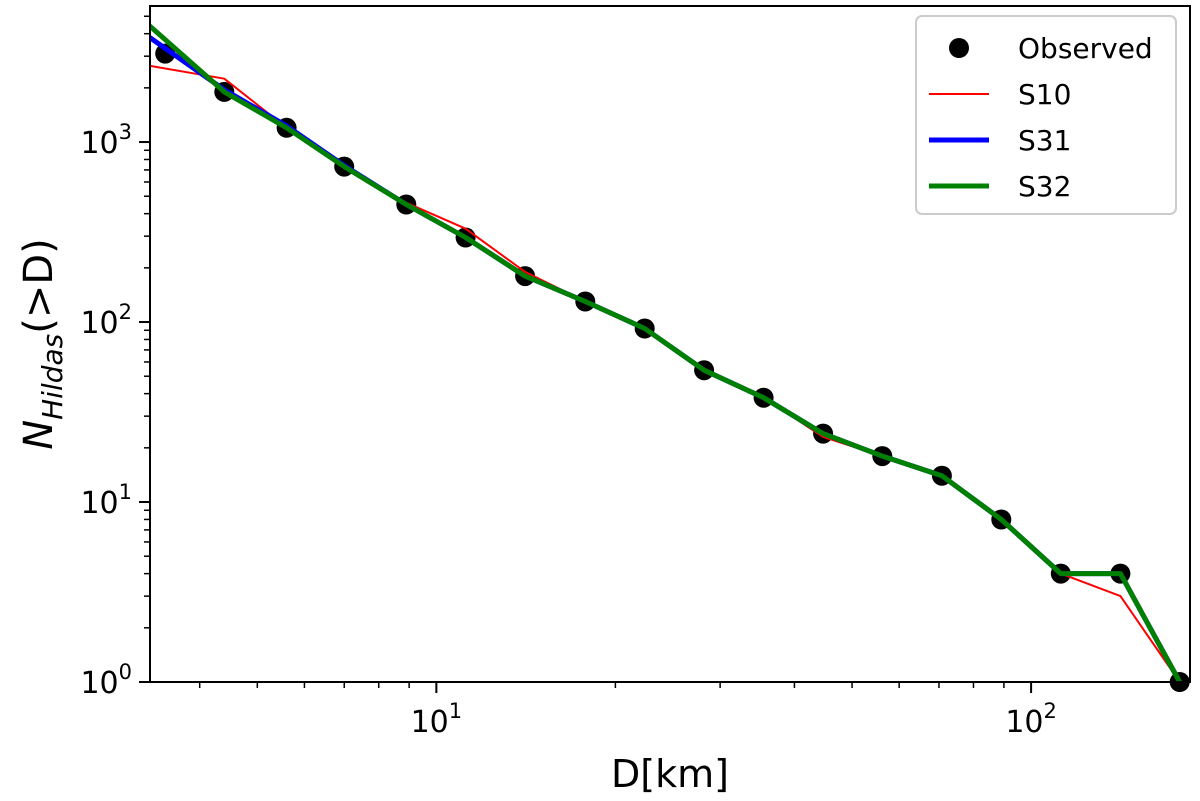  What do you see at coordinates (106, 500) in the screenshot?
I see `y-tick-label: 10¹` at bounding box center [106, 500].